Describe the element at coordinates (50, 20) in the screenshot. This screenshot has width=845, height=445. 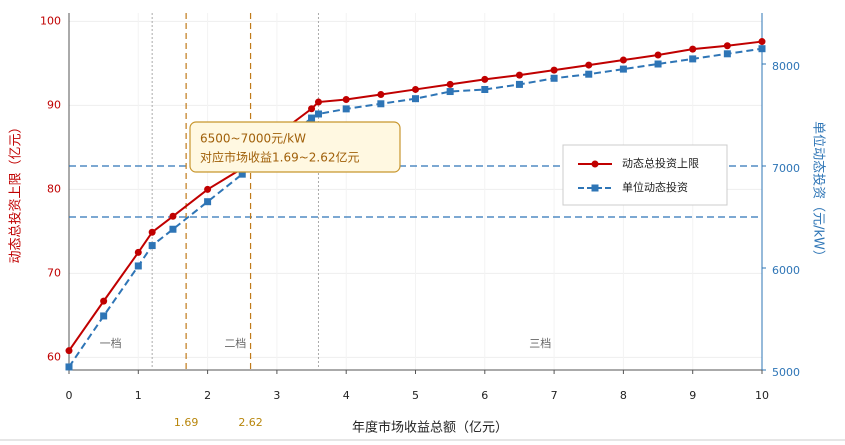
I see `y-tick-label: 100` at that location.